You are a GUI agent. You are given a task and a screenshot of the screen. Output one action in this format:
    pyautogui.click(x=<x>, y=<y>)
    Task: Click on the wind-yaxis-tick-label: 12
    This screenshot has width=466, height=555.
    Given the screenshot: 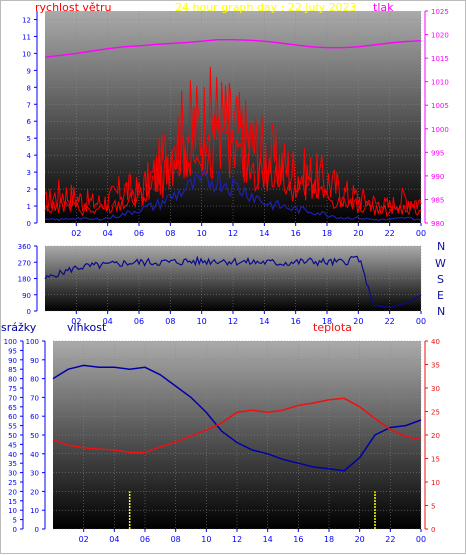 What is the action you would take?
    pyautogui.click(x=26, y=20)
    